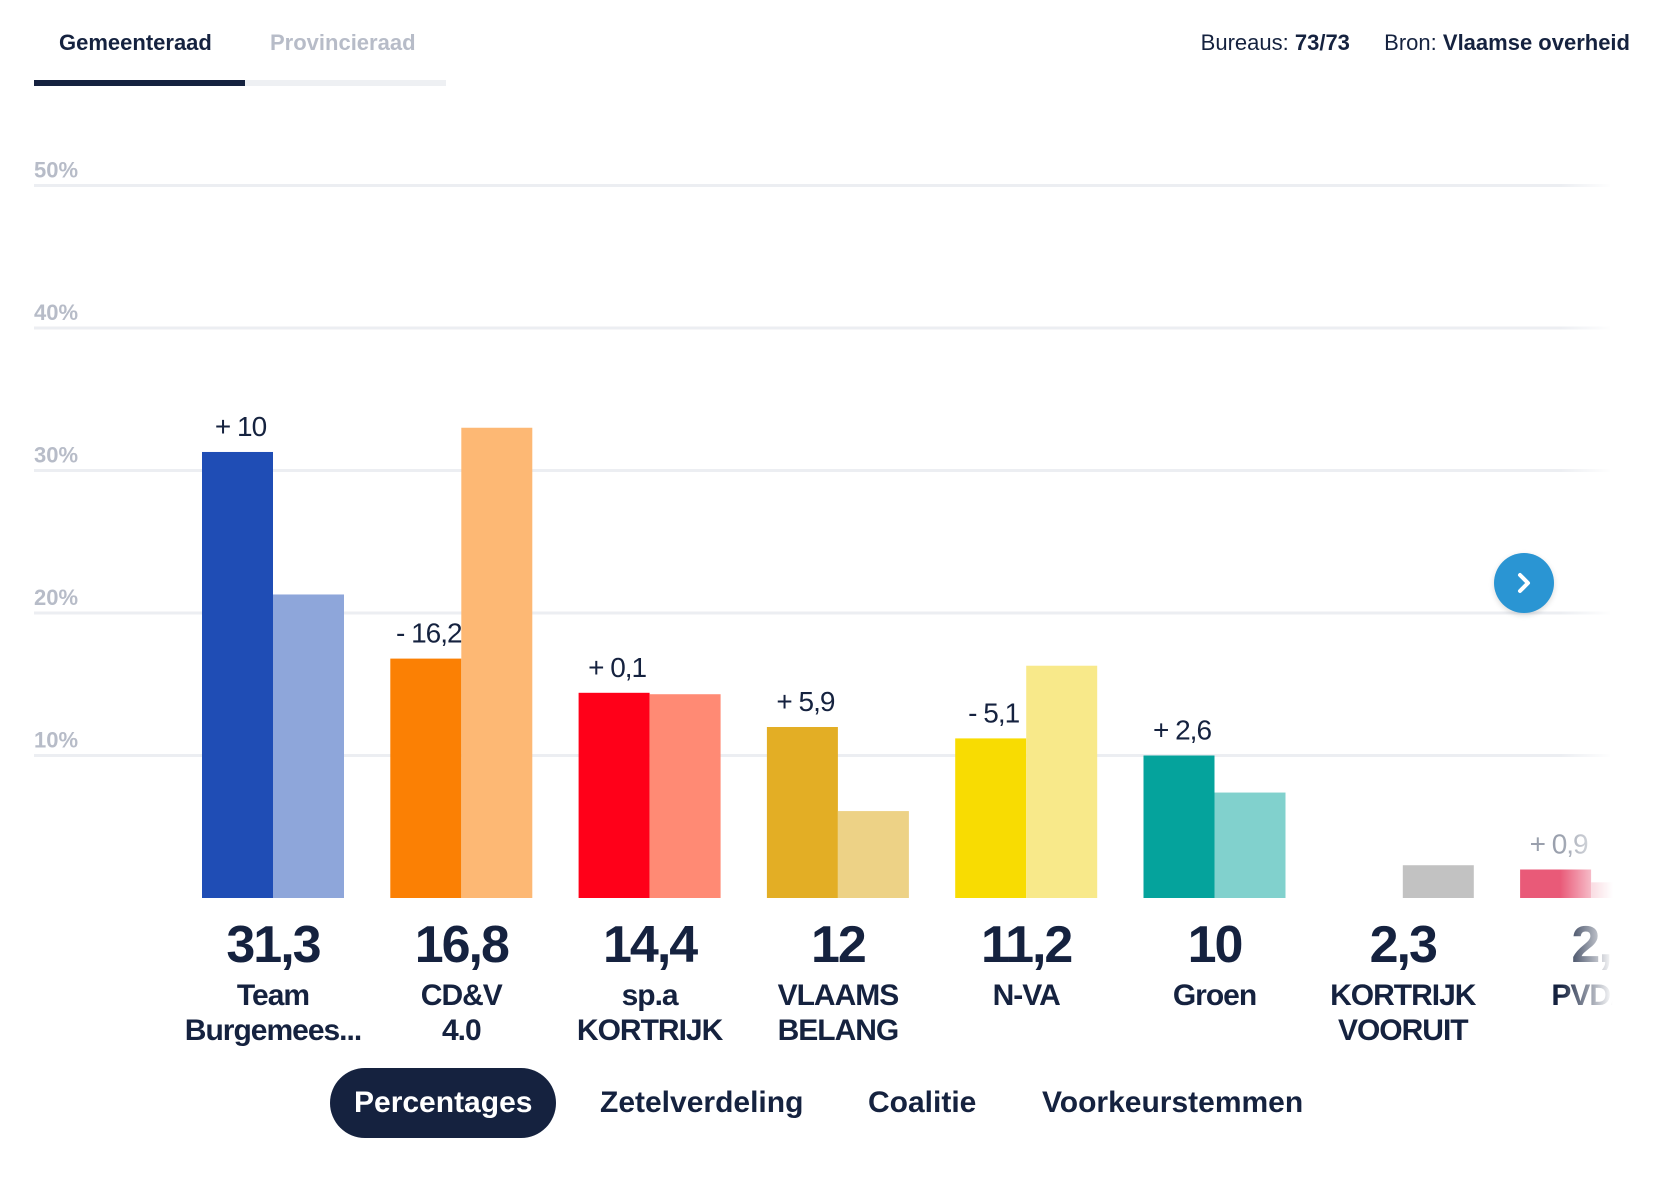 This screenshot has height=1194, width=1656. Describe the element at coordinates (1590, 945) in the screenshot. I see `value-label: 2,` at that location.